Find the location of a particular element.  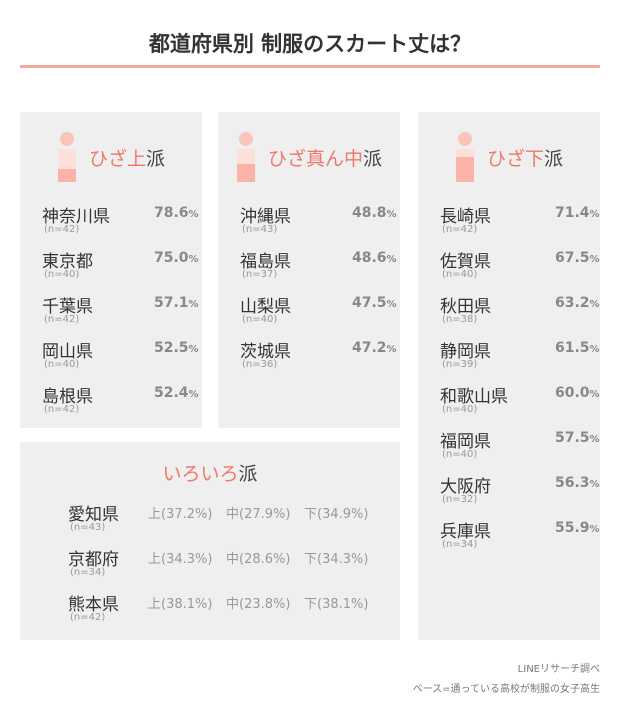

list-item: 福島県 (n=37) 48.6% is located at coordinates (318, 269).